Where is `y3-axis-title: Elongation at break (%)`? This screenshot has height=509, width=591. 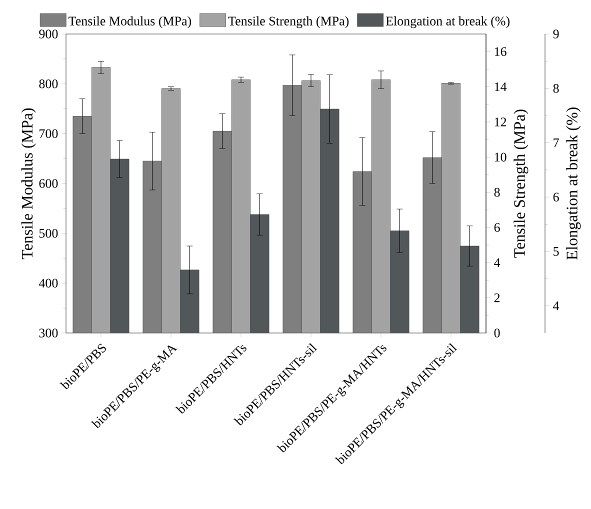 y3-axis-title: Elongation at break (%) is located at coordinates (573, 184).